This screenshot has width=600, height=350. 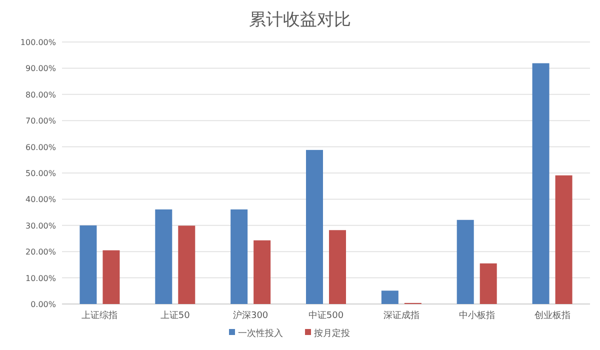 What do you see at coordinates (43, 304) in the screenshot?
I see `y-tick-label: 0.00%` at bounding box center [43, 304].